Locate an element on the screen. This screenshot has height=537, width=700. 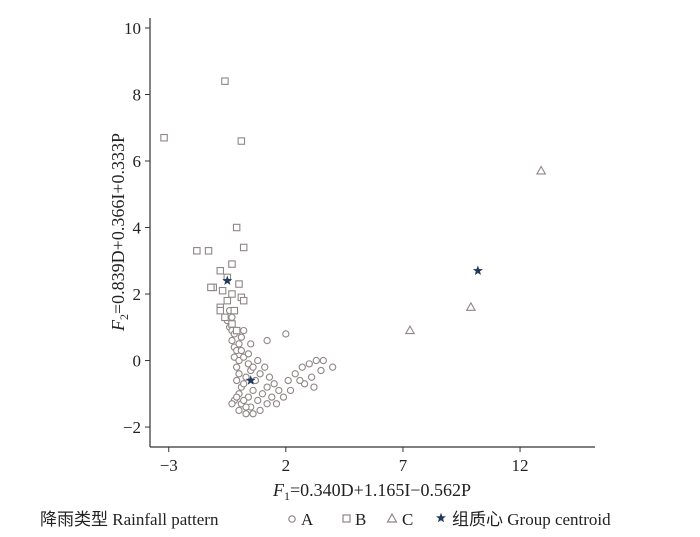
x-tick-label: 7 is located at coordinates (403, 465).